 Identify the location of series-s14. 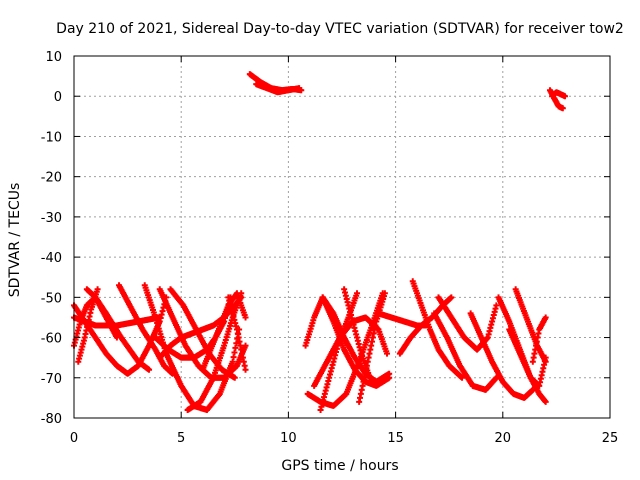
(237, 333).